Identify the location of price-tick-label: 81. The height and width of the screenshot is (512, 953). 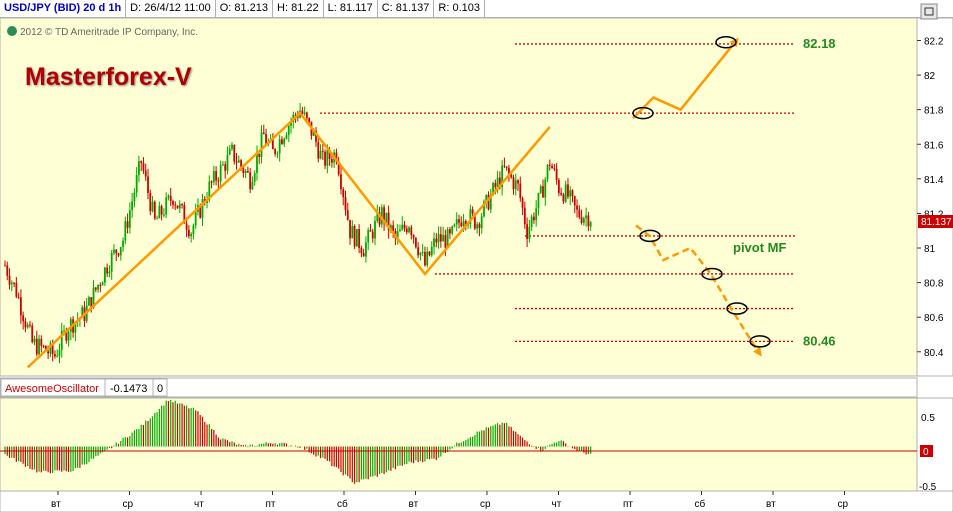
(930, 249).